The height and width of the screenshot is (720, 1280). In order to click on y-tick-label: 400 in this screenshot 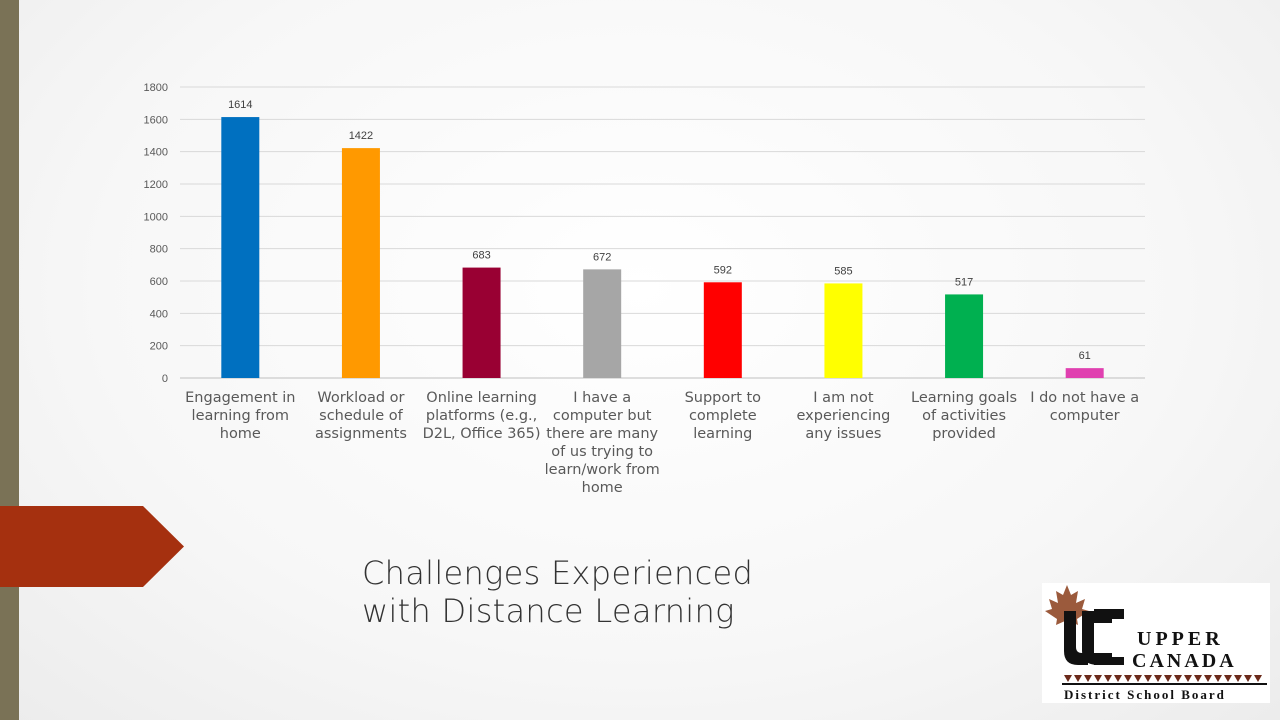, I will do `click(159, 314)`.